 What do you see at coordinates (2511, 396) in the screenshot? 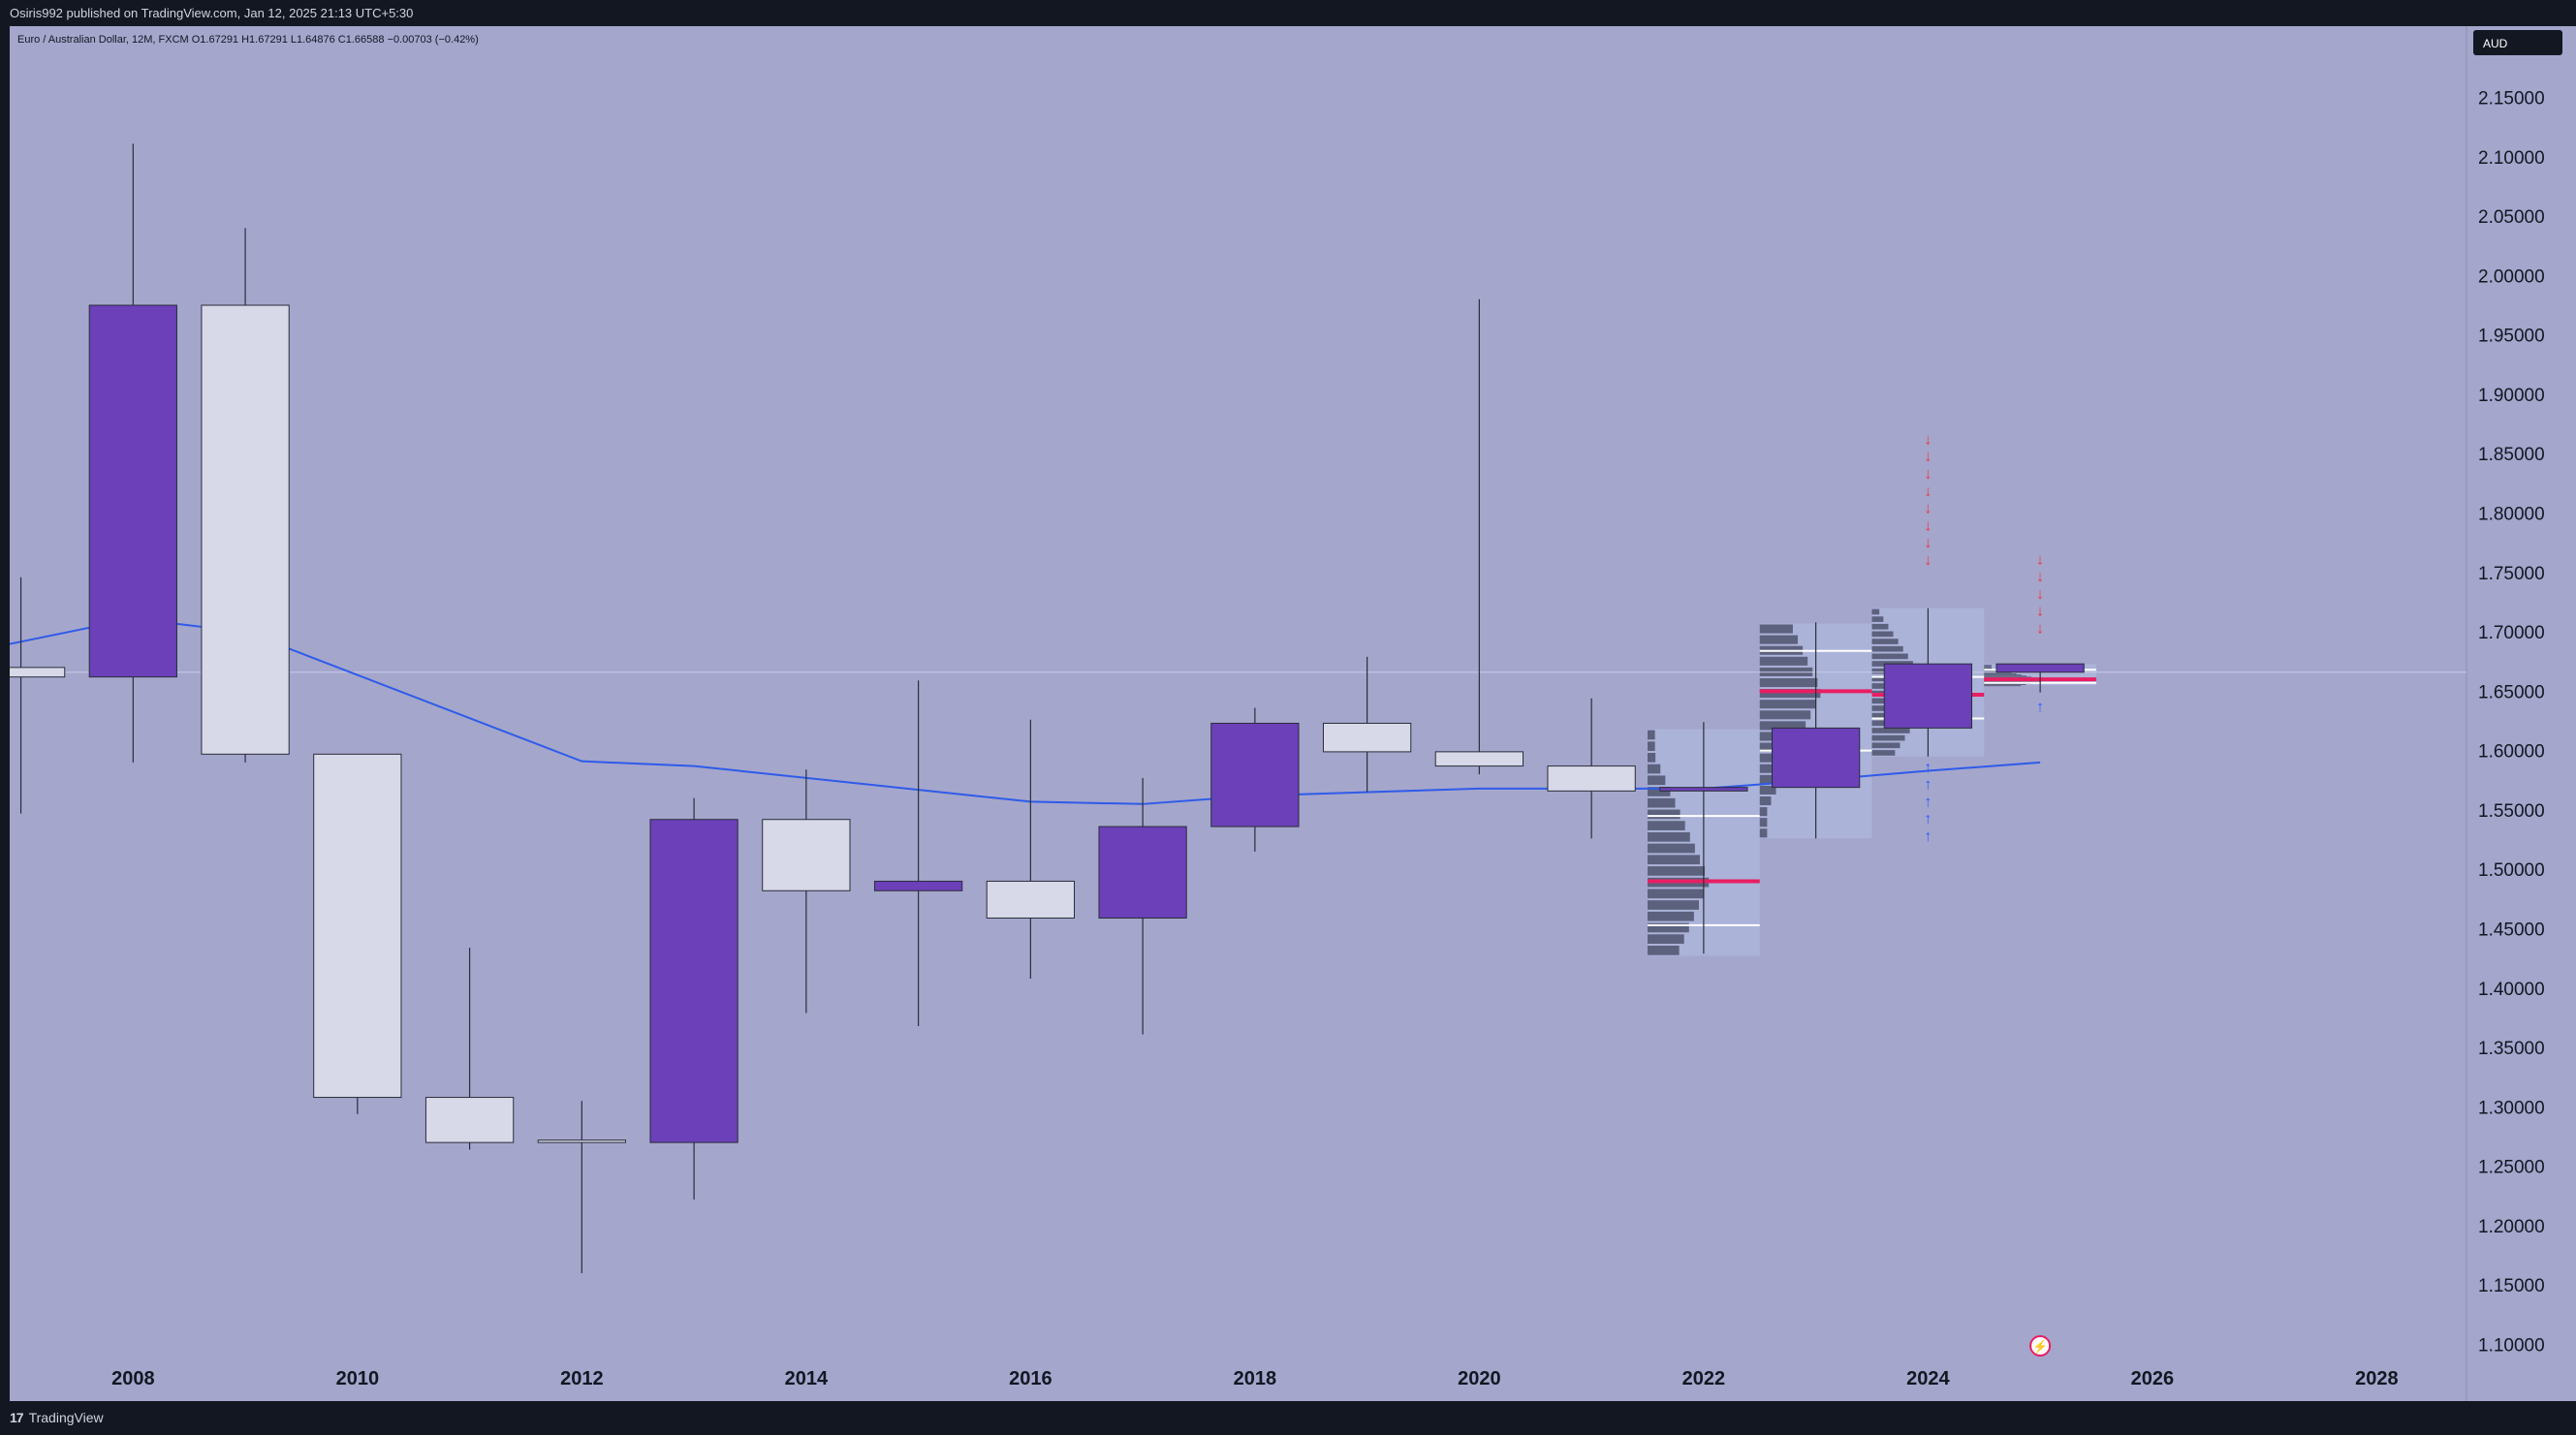
I see `y-tick-label: 1.90000` at bounding box center [2511, 396].